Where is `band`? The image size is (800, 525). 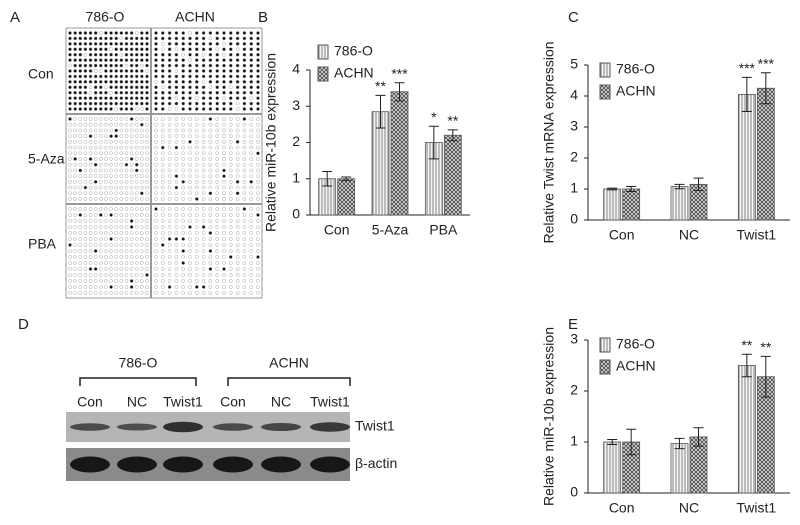 band is located at coordinates (233, 464).